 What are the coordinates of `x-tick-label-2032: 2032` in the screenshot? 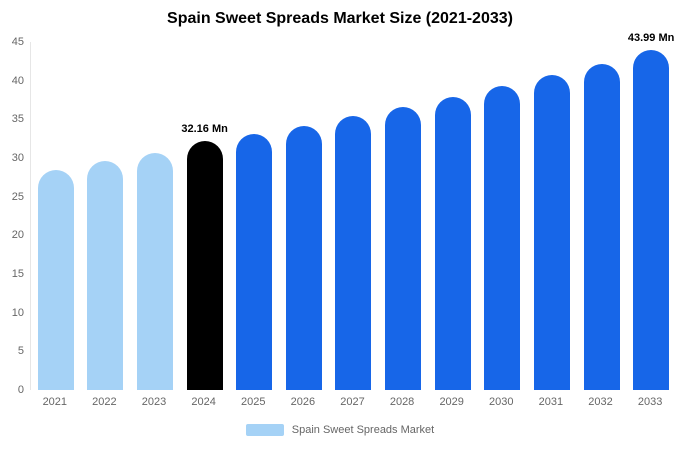 It's located at (600, 402).